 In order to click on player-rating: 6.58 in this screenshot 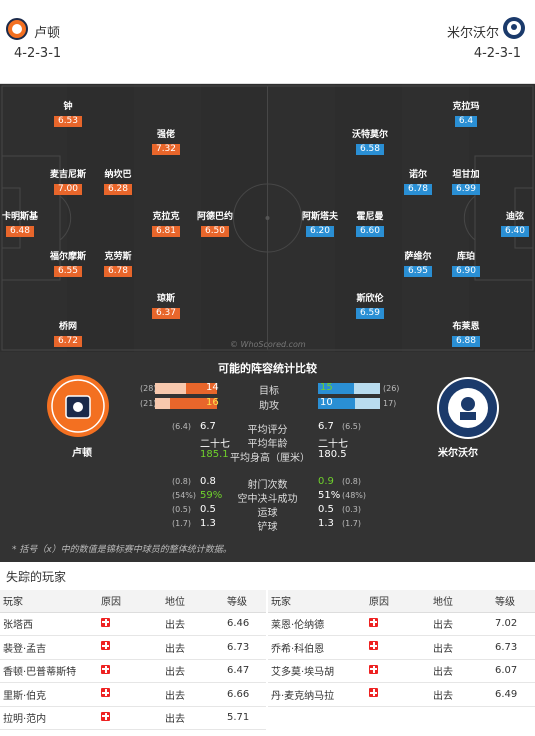, I will do `click(370, 149)`.